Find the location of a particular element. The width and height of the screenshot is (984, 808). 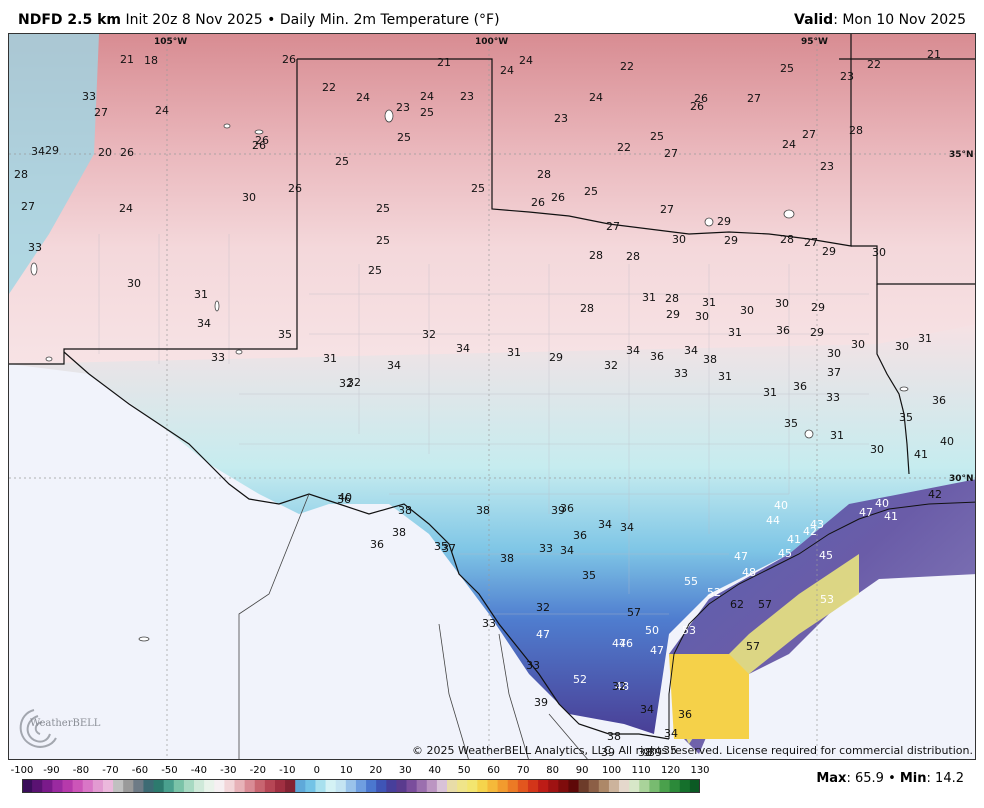

valid-value: : Mon 10 Nov 2025 is located at coordinates (899, 20).